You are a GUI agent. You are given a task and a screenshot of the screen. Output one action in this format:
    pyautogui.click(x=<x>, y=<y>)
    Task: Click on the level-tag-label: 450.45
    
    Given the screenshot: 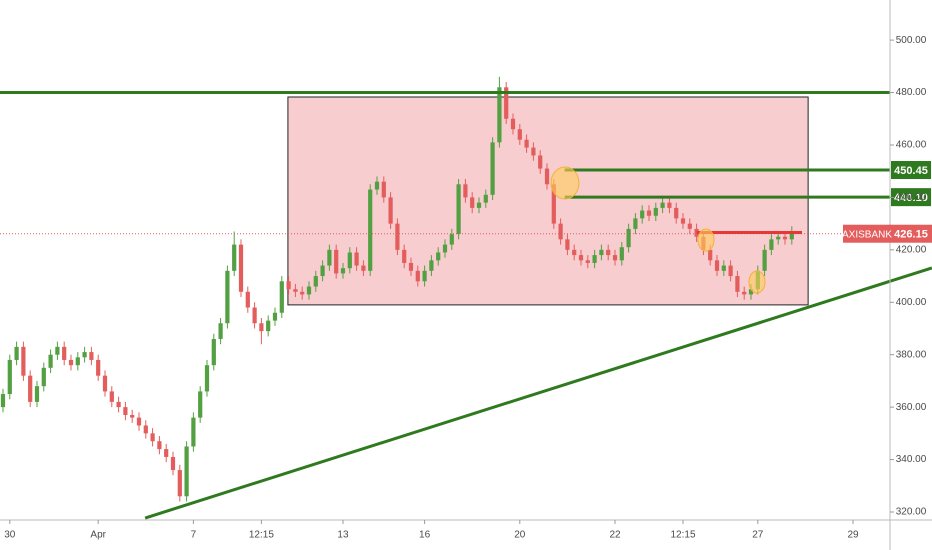 What is the action you would take?
    pyautogui.click(x=911, y=171)
    